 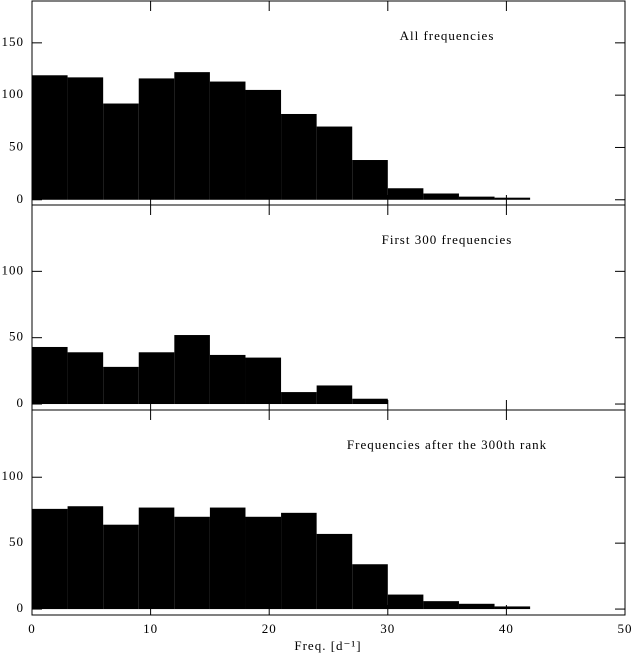 I want to click on y-tick-label: 150, so click(x=13, y=41).